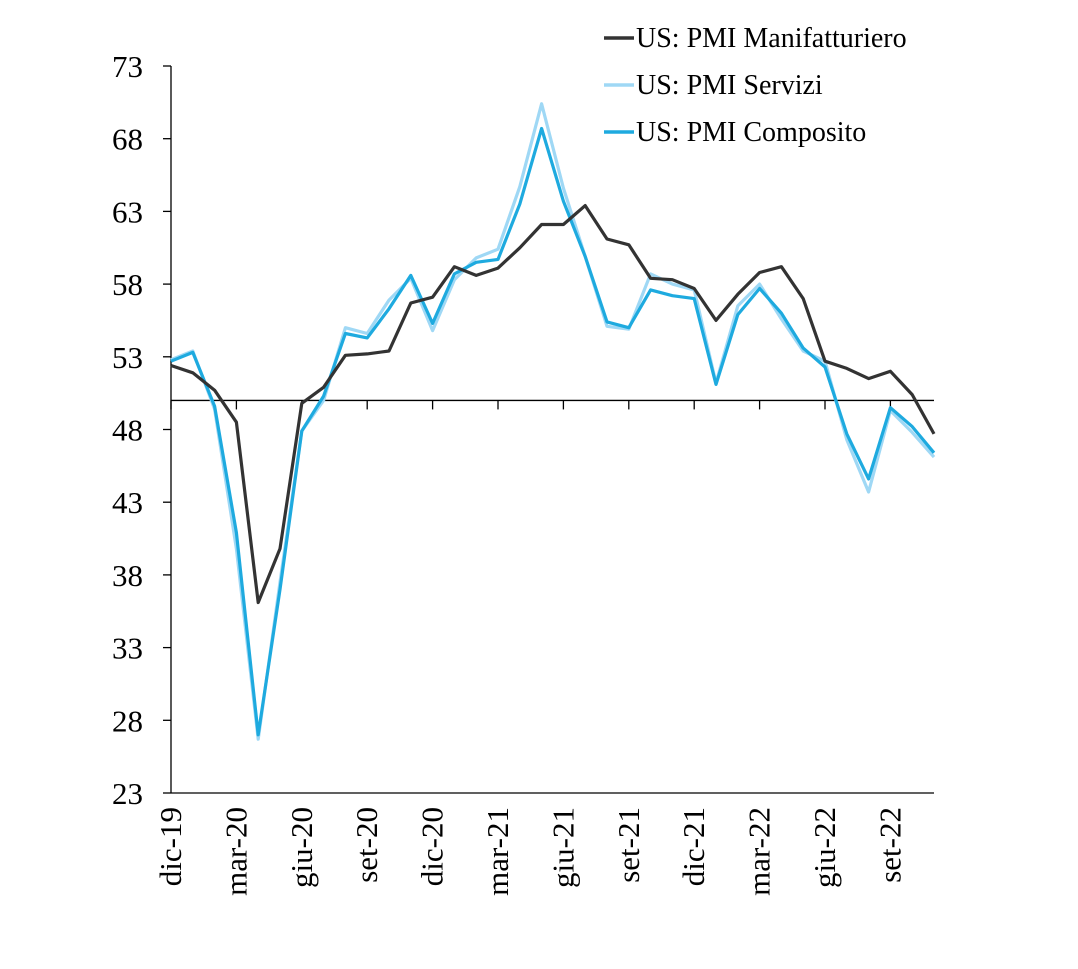 The height and width of the screenshot is (969, 1078). Describe the element at coordinates (127, 357) in the screenshot. I see `y-tick-label: 53` at that location.